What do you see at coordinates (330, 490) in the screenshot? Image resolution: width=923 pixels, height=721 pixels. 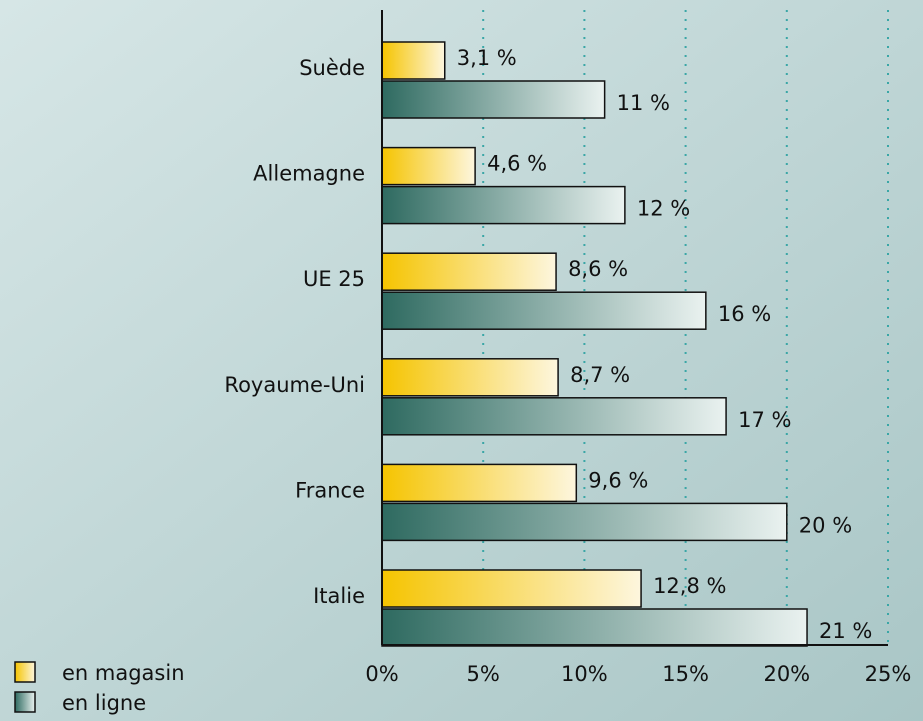 I see `category-label: France` at bounding box center [330, 490].